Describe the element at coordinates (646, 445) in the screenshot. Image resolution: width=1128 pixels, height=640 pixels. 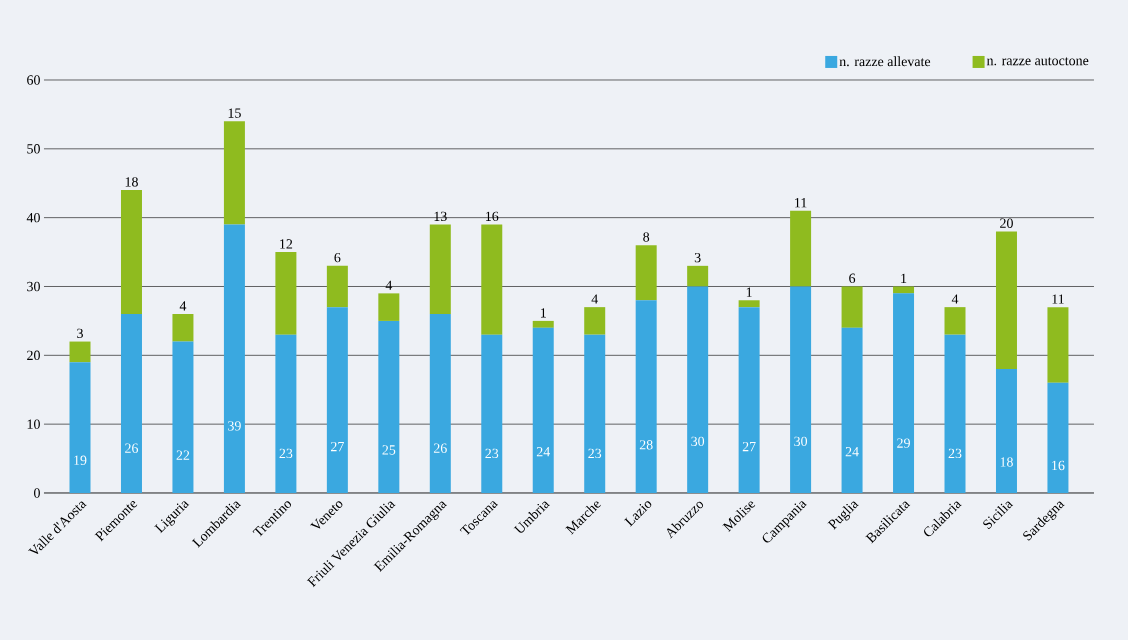
I see `data-label: 28` at that location.